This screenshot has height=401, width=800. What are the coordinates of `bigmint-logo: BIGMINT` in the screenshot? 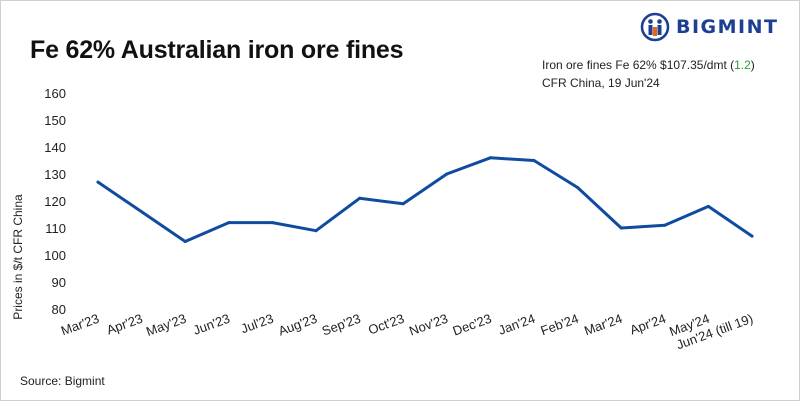 It's located at (709, 27).